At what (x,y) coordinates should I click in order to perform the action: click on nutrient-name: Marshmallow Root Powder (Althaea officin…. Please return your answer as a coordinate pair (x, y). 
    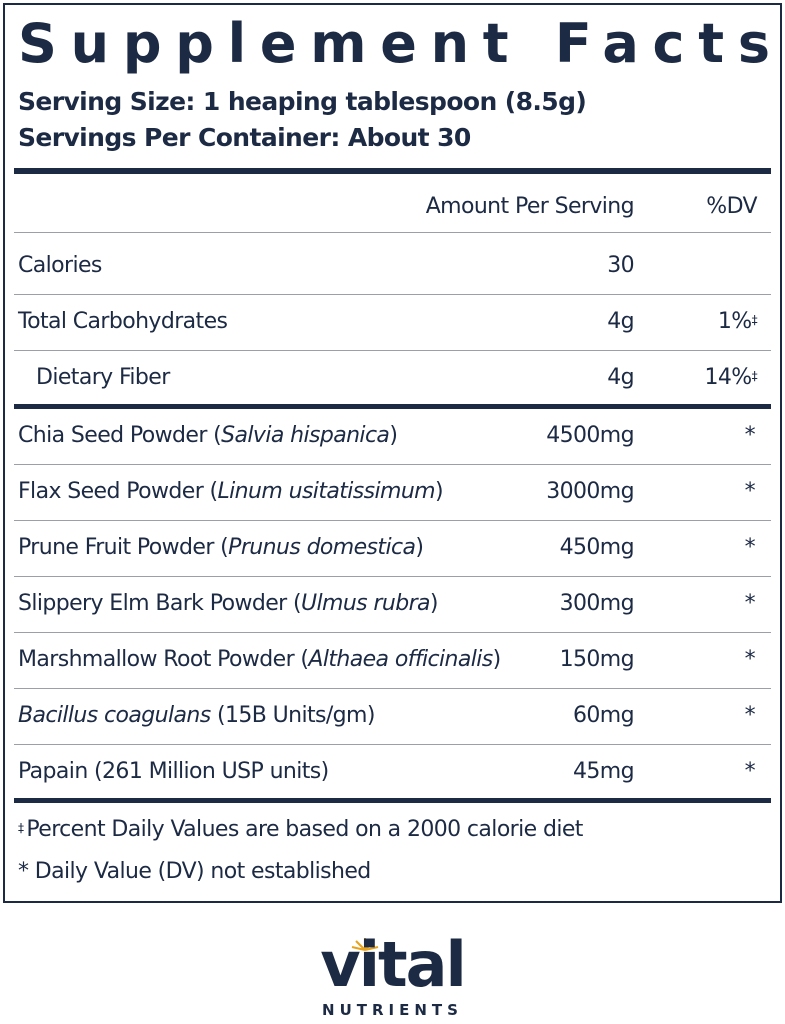
    Looking at the image, I should click on (259, 660).